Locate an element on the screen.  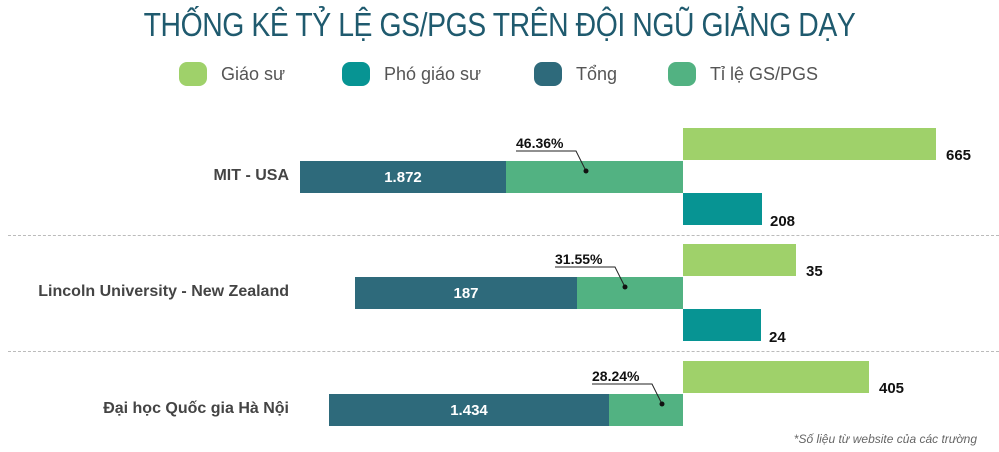
tong-value-label: 187 is located at coordinates (466, 293).